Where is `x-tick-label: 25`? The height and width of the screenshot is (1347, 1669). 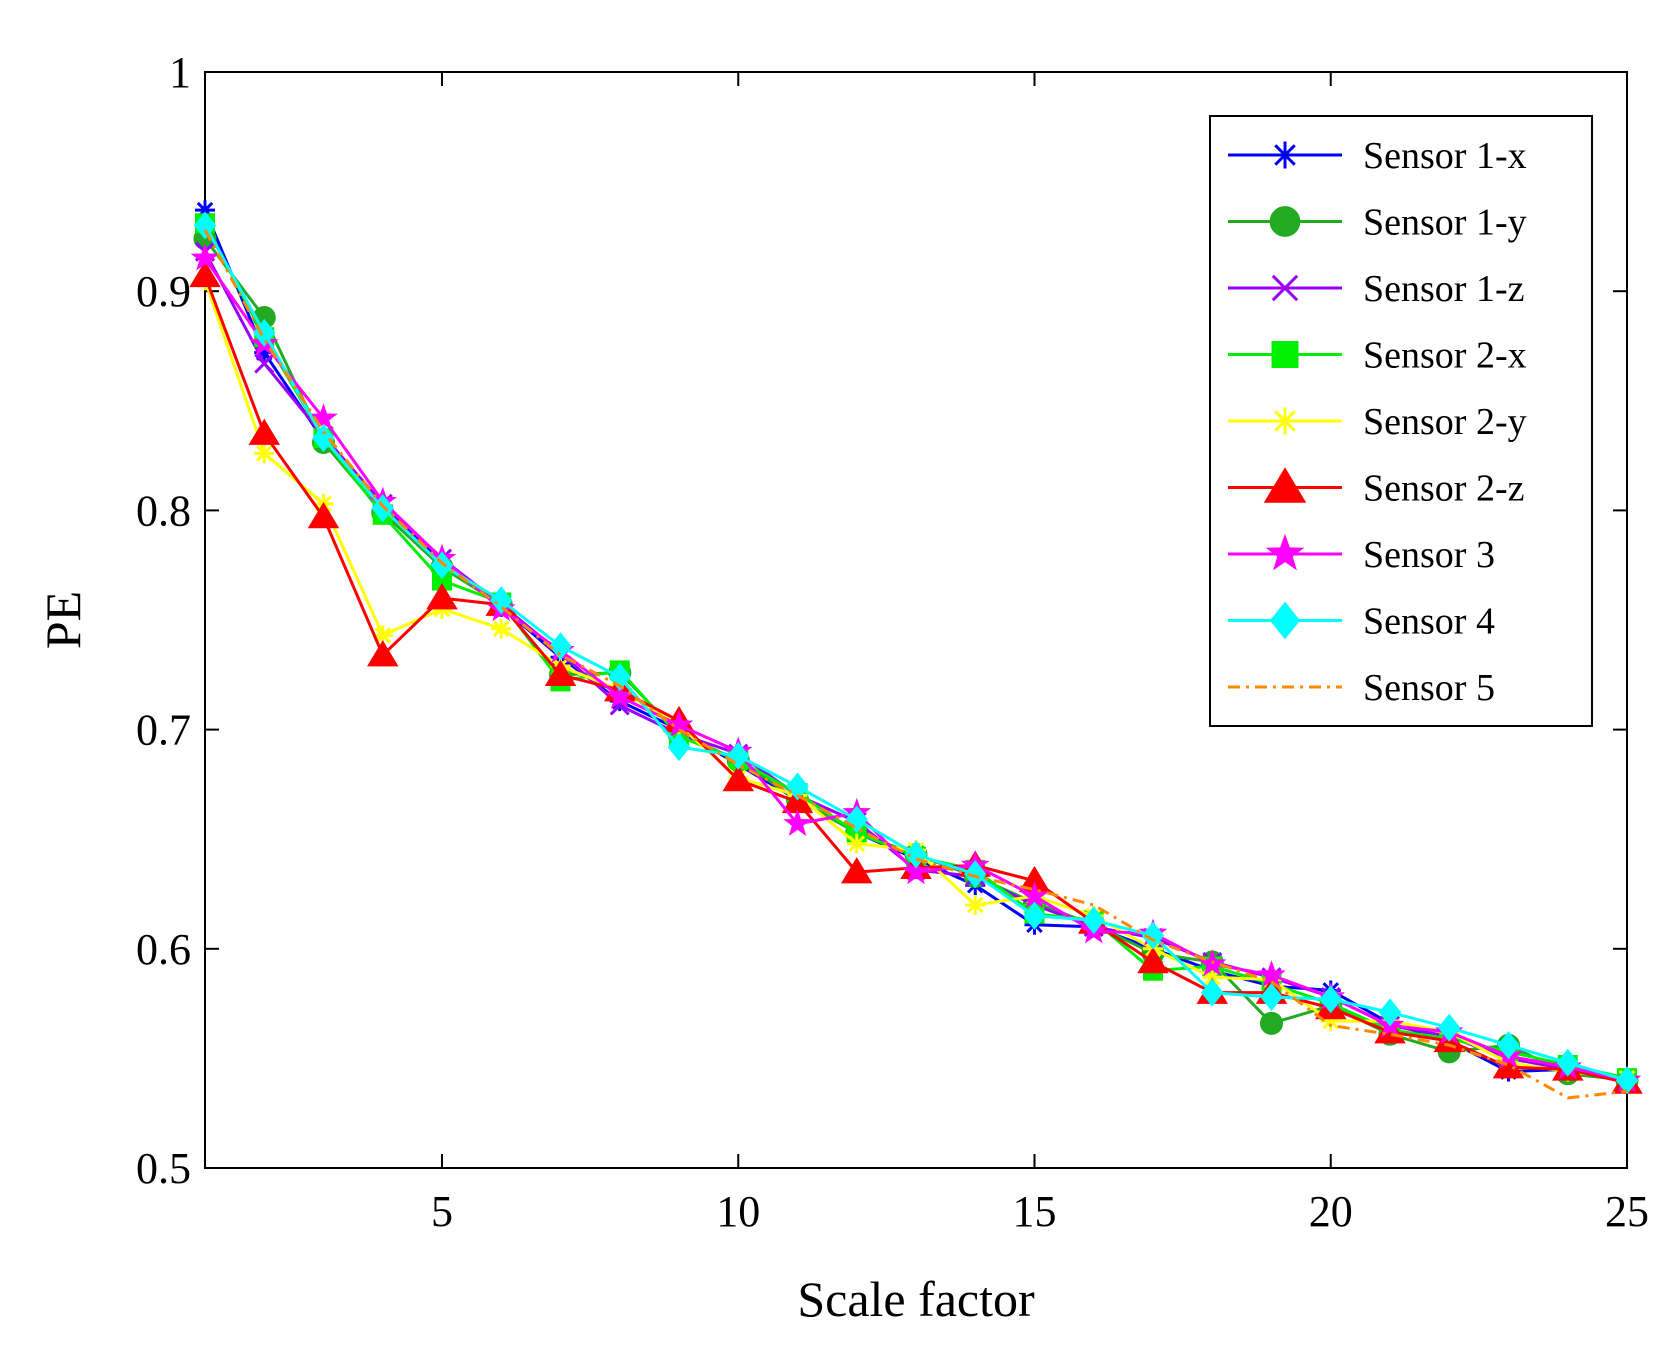
x-tick-label: 25 is located at coordinates (1627, 1211).